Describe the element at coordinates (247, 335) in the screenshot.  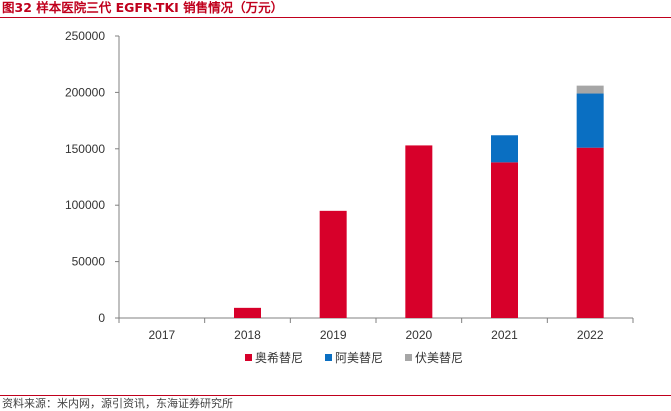
I see `x-tick-label: 2018` at that location.